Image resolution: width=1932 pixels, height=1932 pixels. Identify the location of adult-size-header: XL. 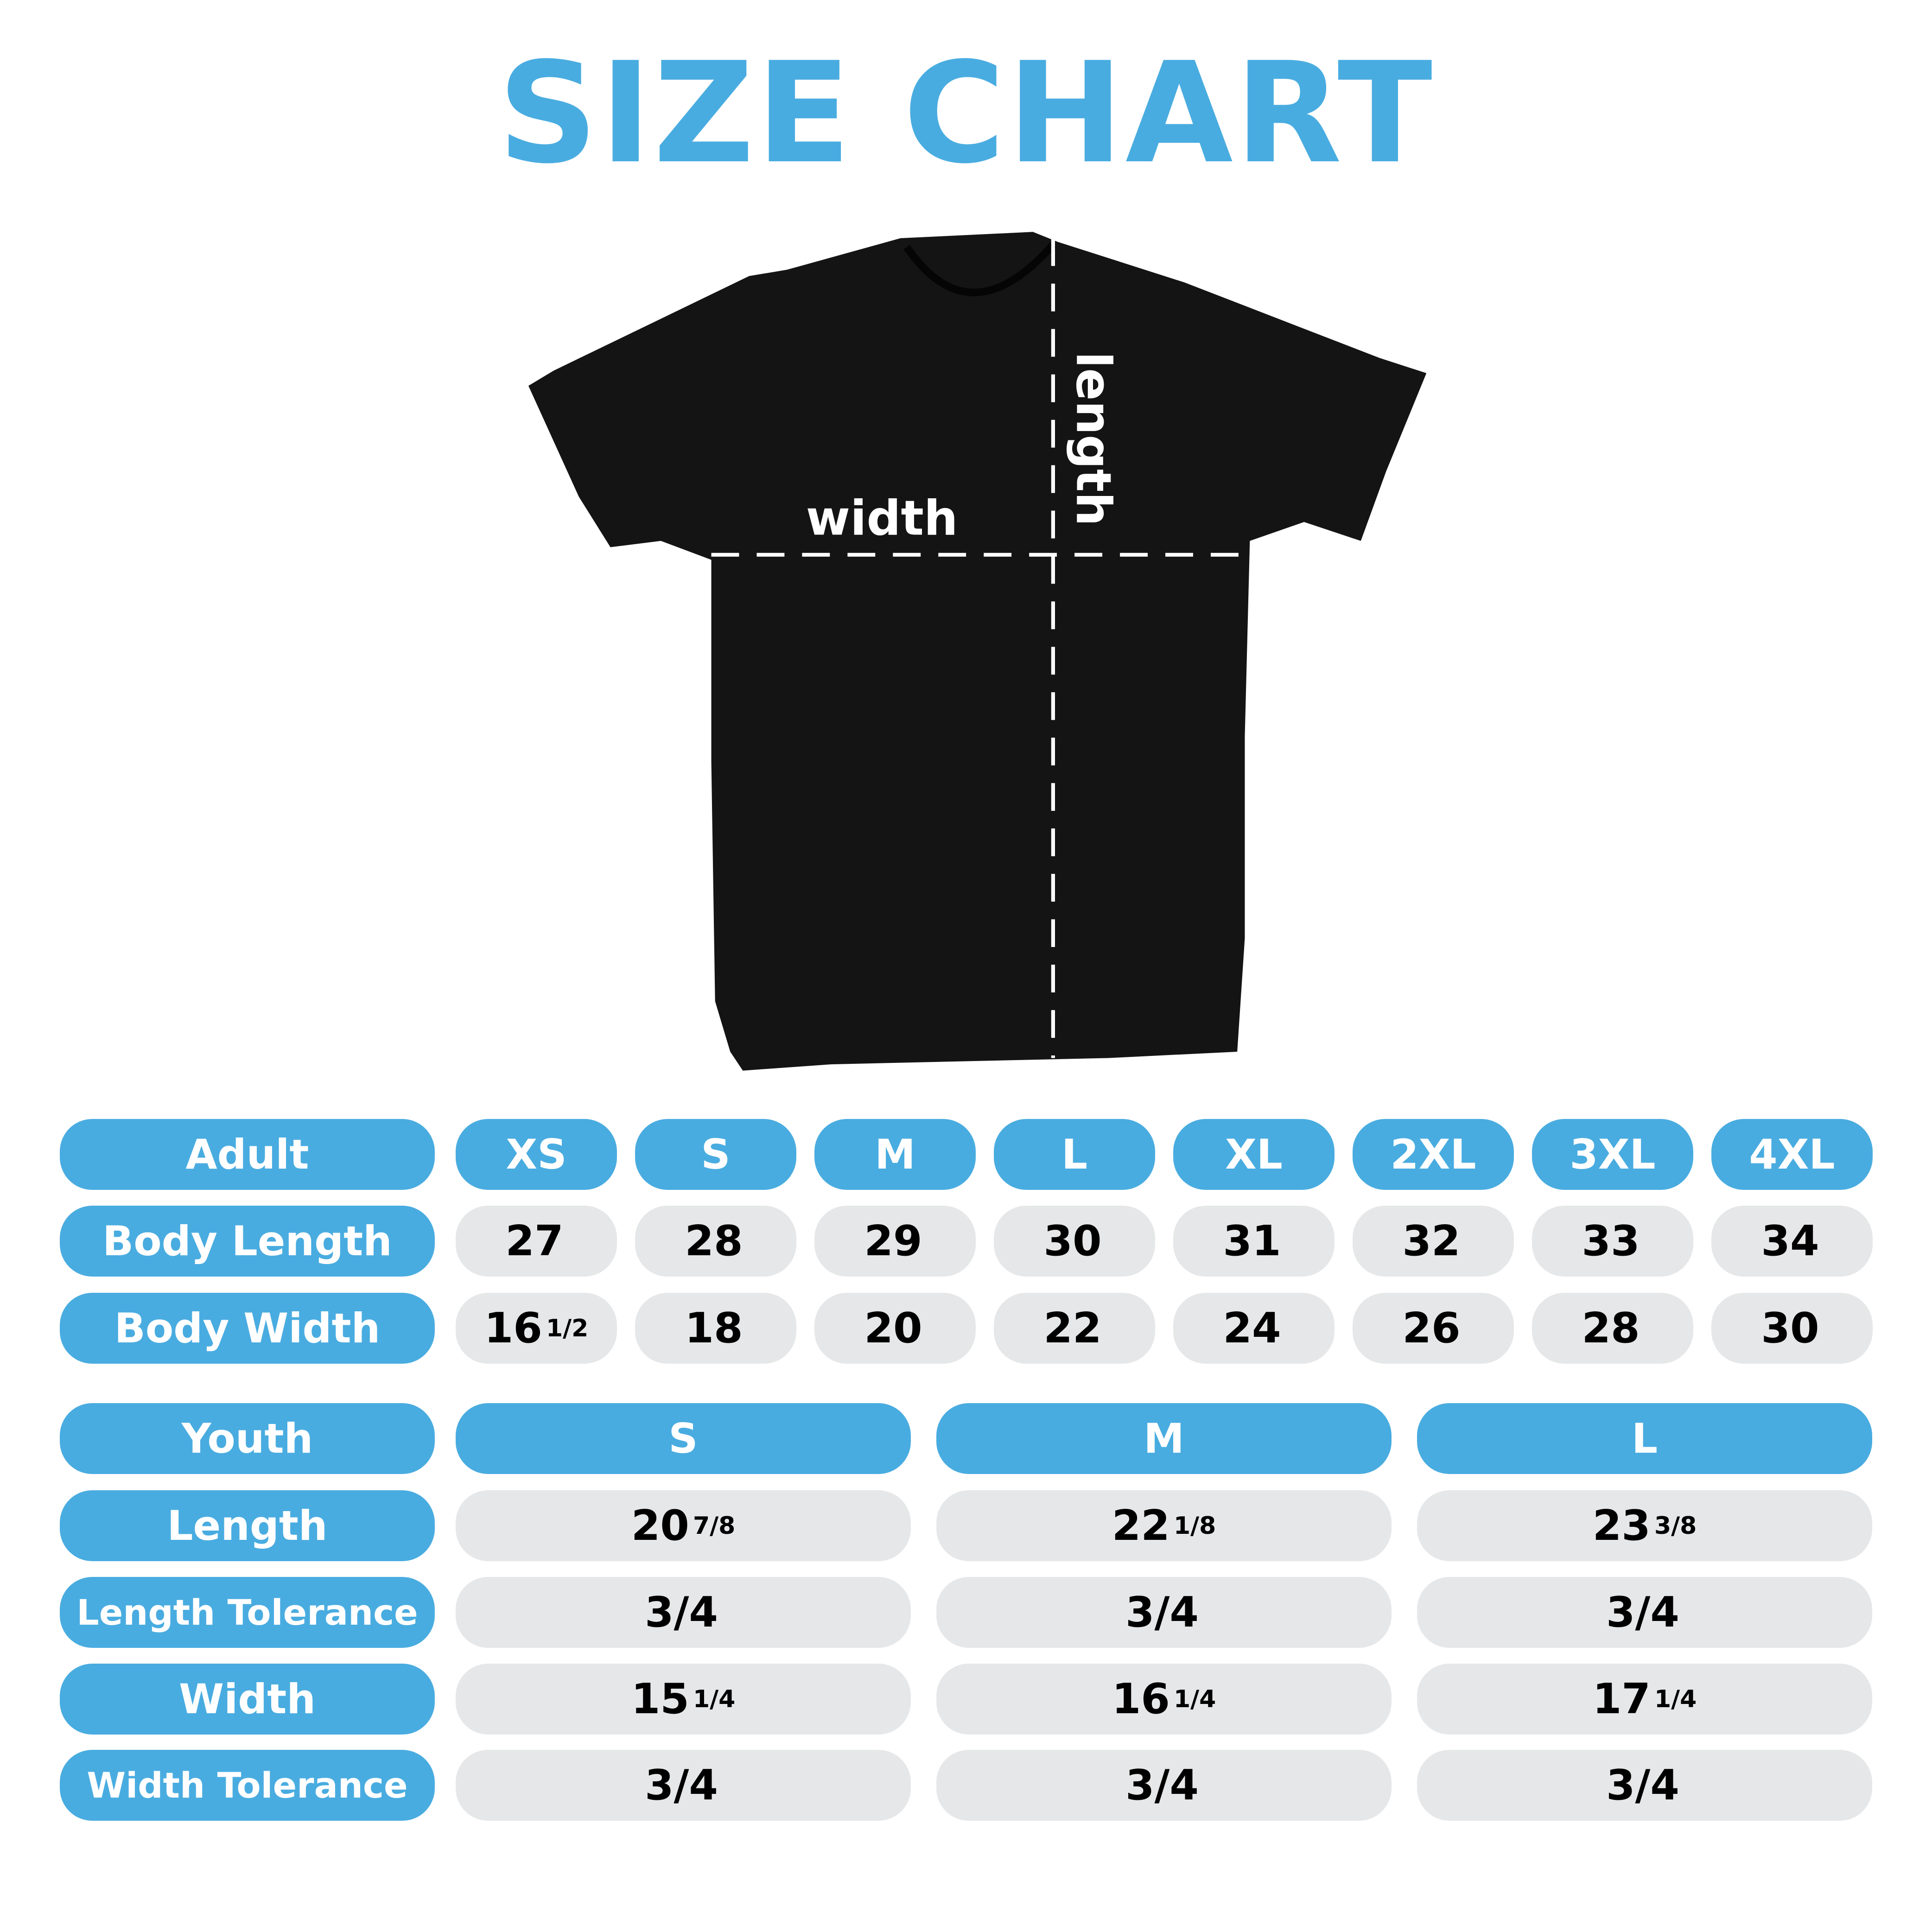
(1254, 1154).